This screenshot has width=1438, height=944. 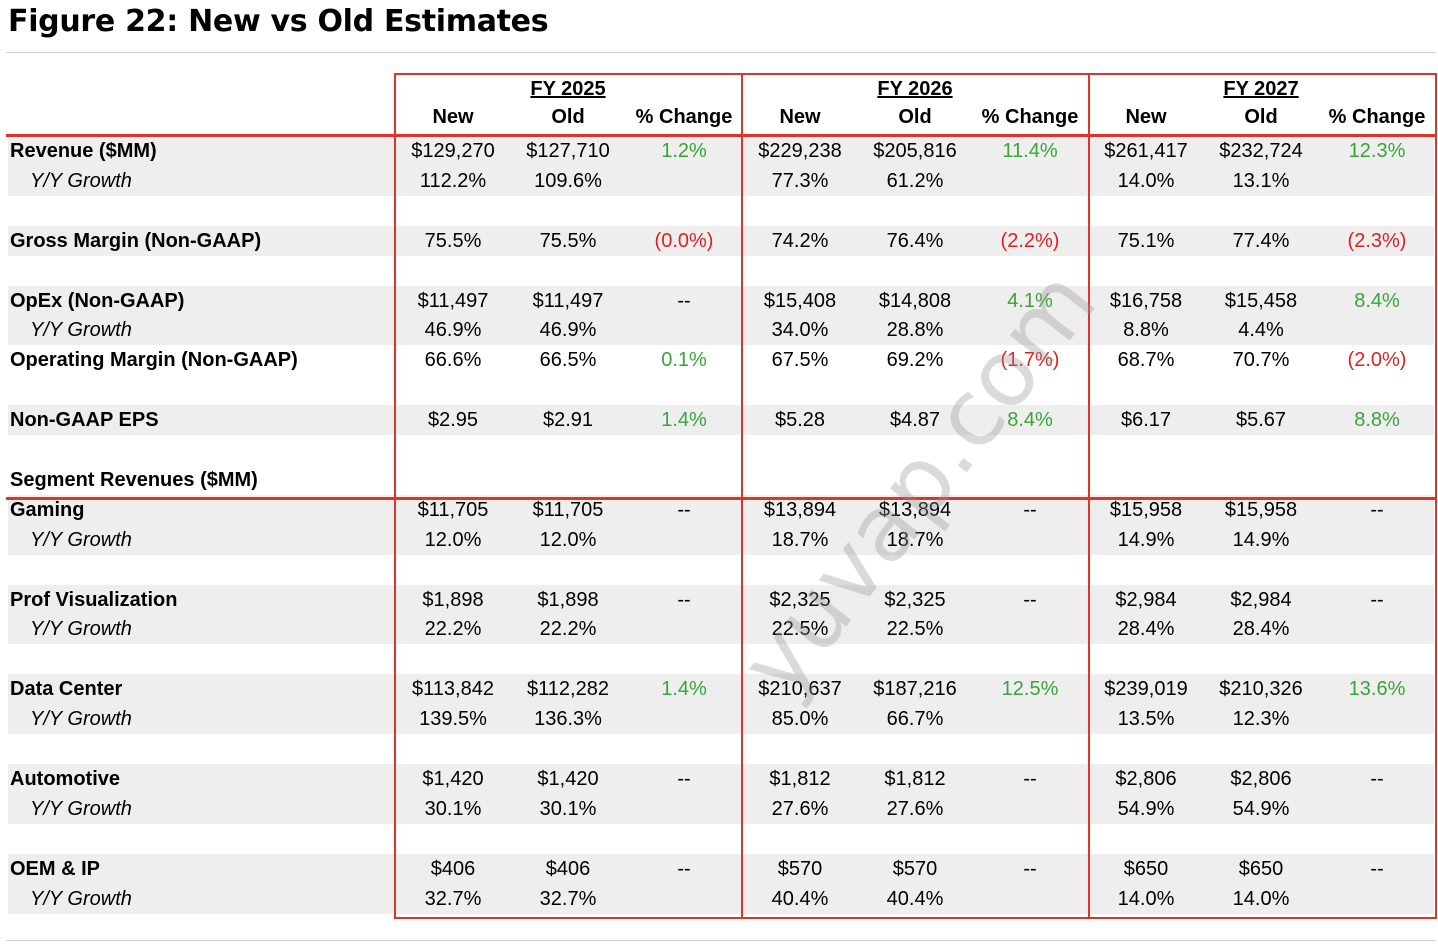 What do you see at coordinates (915, 629) in the screenshot?
I see `cell-old: 22.5%` at bounding box center [915, 629].